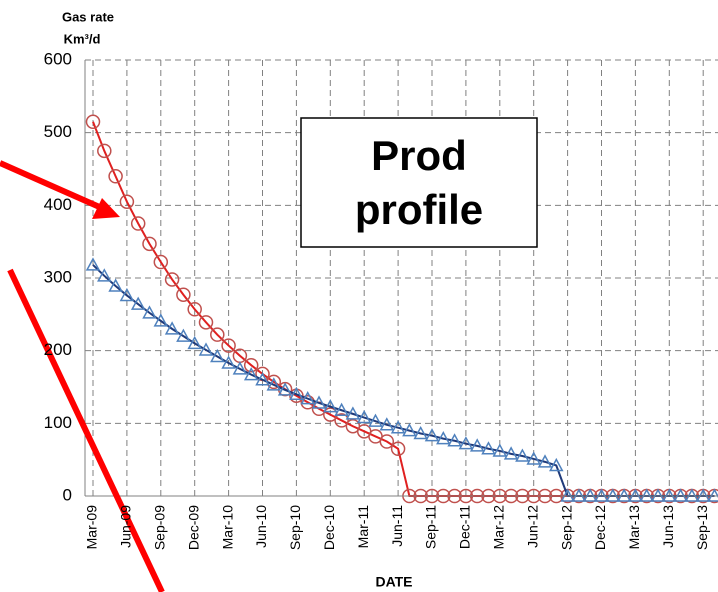 The width and height of the screenshot is (718, 592). Describe the element at coordinates (67, 494) in the screenshot. I see `y-tick-label: 0` at that location.